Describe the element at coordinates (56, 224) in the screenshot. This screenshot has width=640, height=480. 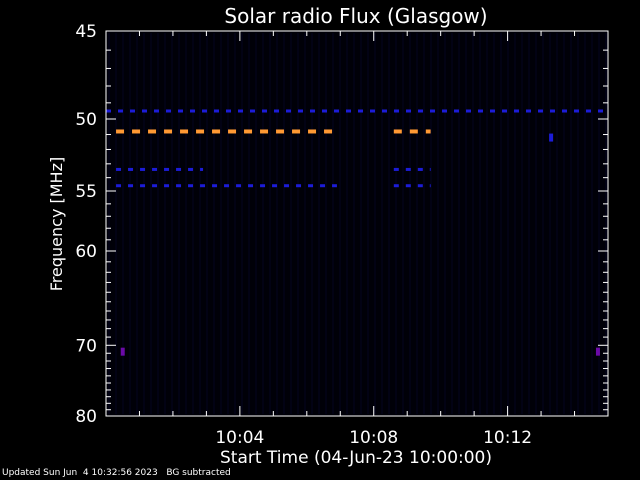
I see `y-axis-label: Frequency [MHz]` at that location.